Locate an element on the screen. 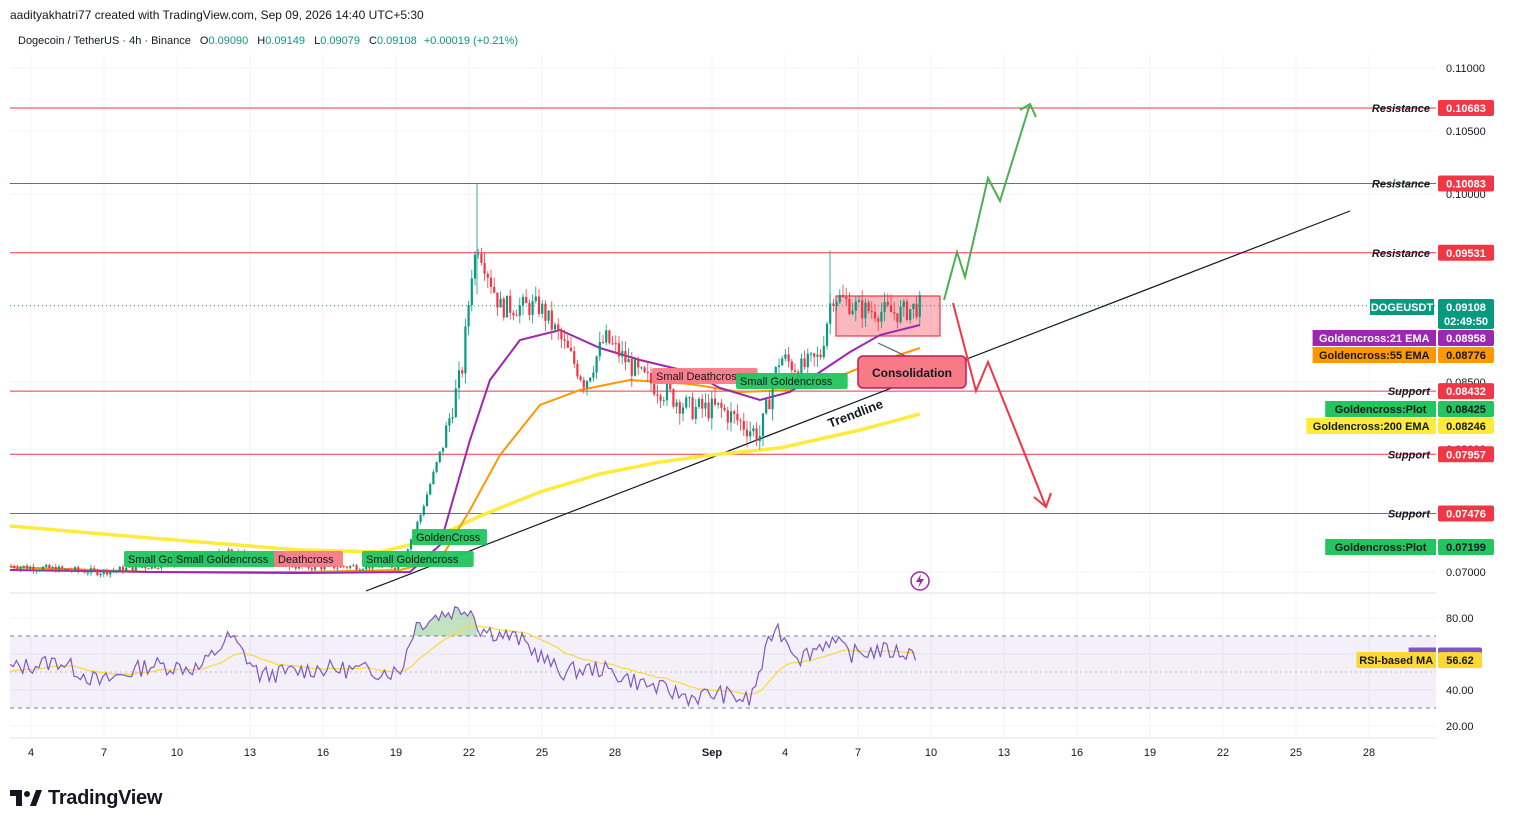  rsi-tick-2: 40.00 is located at coordinates (1460, 691).